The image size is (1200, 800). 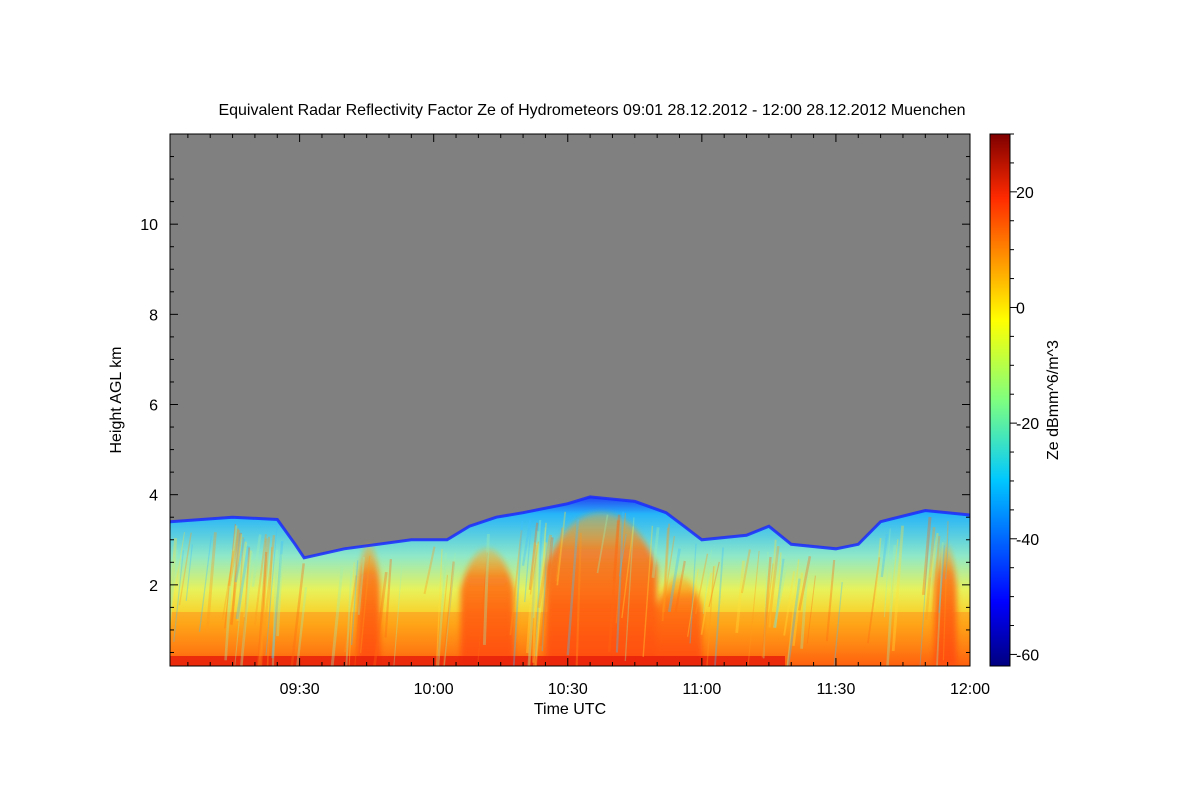 What do you see at coordinates (570, 709) in the screenshot?
I see `x-axis-label: Time UTC` at bounding box center [570, 709].